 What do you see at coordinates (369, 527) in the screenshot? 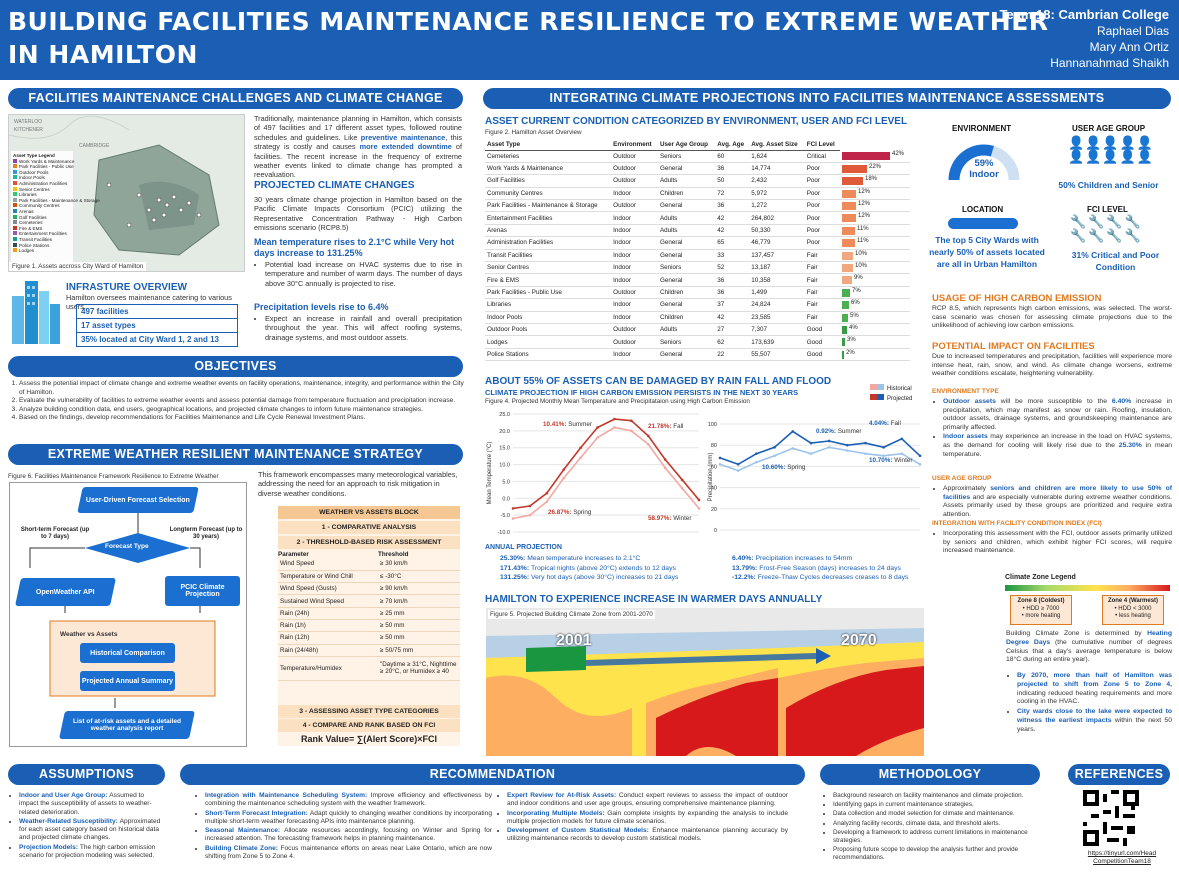
I see `step-1: 1 - COMPARATIVE ANALYSIS` at bounding box center [369, 527].